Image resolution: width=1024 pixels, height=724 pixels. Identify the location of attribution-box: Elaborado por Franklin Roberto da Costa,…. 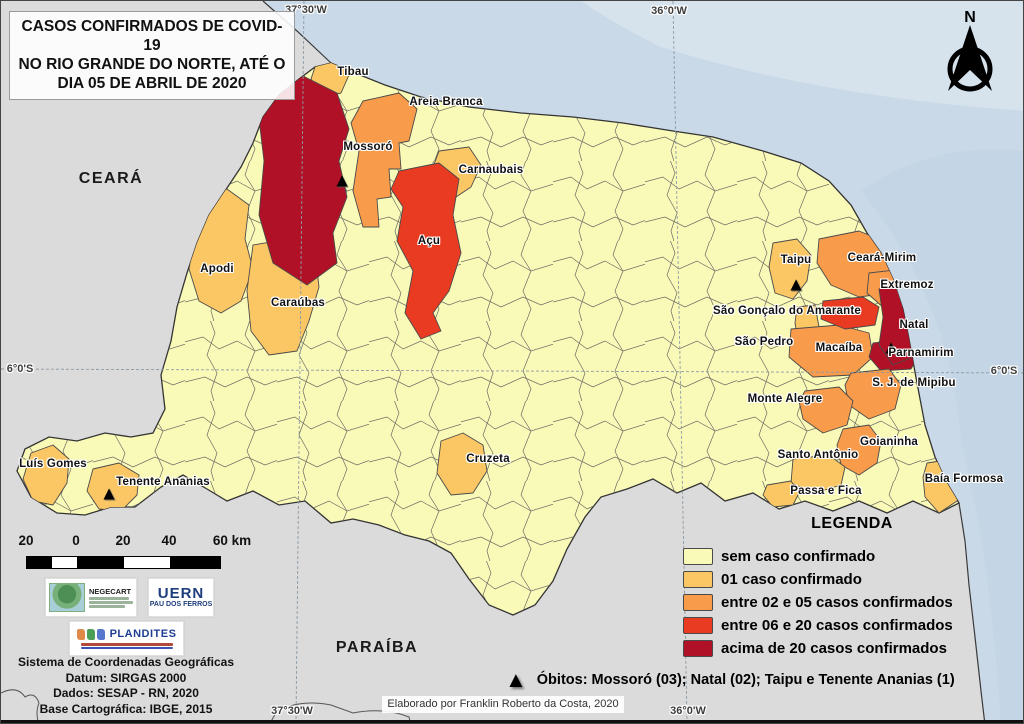
(503, 704).